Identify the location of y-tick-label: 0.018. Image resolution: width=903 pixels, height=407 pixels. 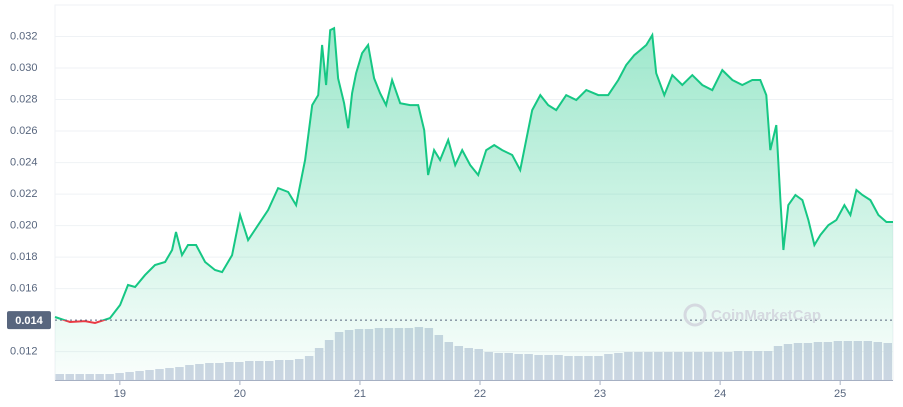
(24, 257).